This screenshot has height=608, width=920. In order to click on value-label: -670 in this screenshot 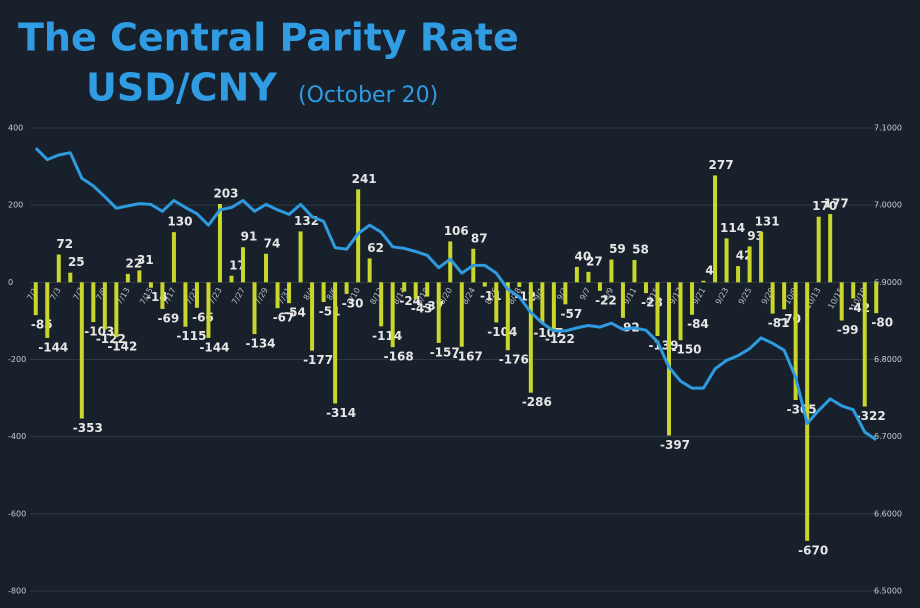, I will do `click(813, 550)`.